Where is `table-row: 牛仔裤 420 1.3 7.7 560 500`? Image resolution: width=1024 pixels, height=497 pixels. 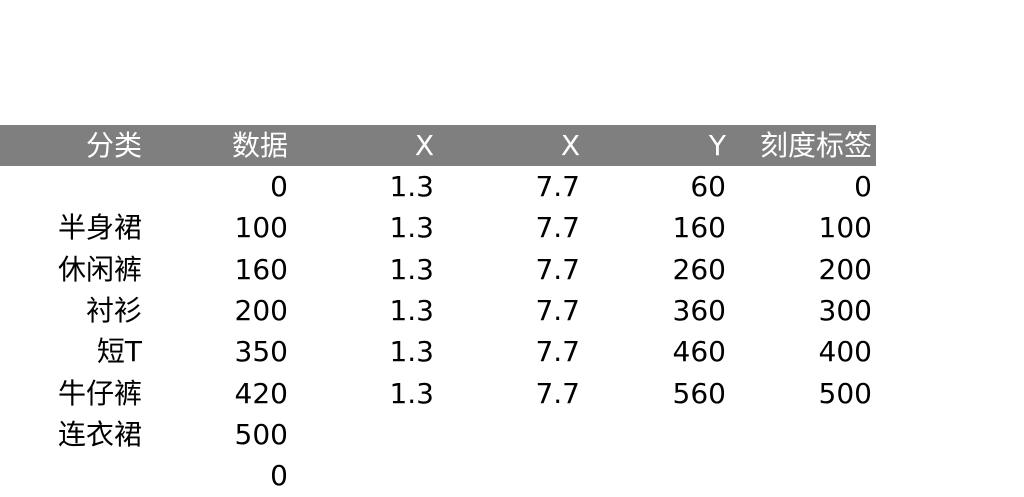 table-row: 牛仔裤 420 1.3 7.7 560 500 is located at coordinates (438, 392).